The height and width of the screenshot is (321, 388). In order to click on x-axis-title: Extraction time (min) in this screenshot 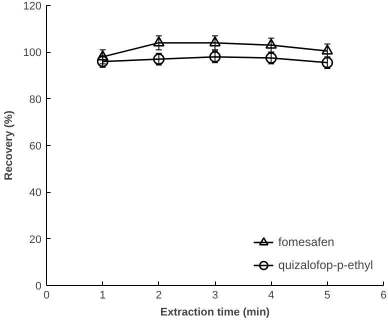, I will do `click(215, 312)`.